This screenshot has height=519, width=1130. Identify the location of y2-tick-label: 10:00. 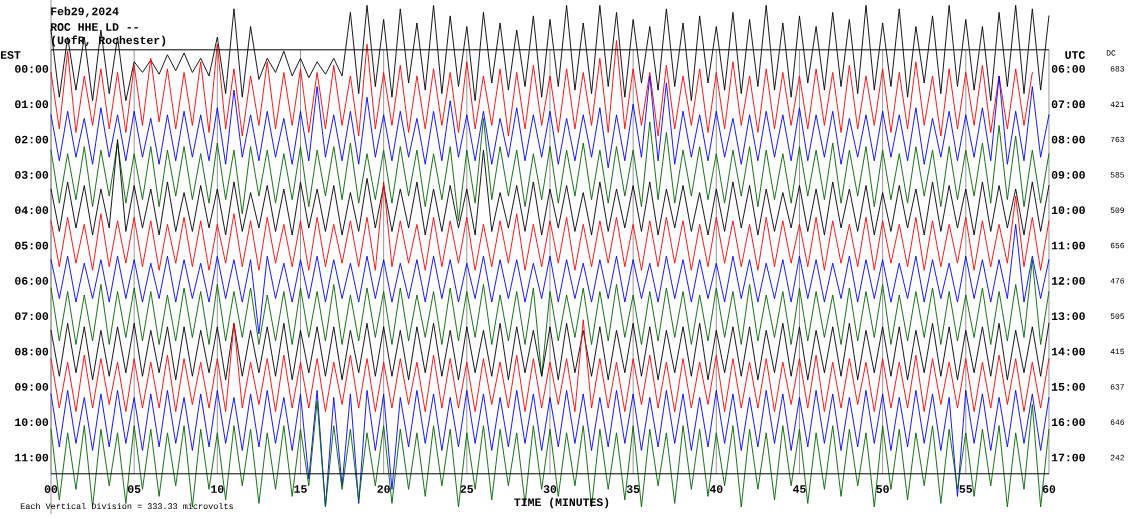
(1068, 210).